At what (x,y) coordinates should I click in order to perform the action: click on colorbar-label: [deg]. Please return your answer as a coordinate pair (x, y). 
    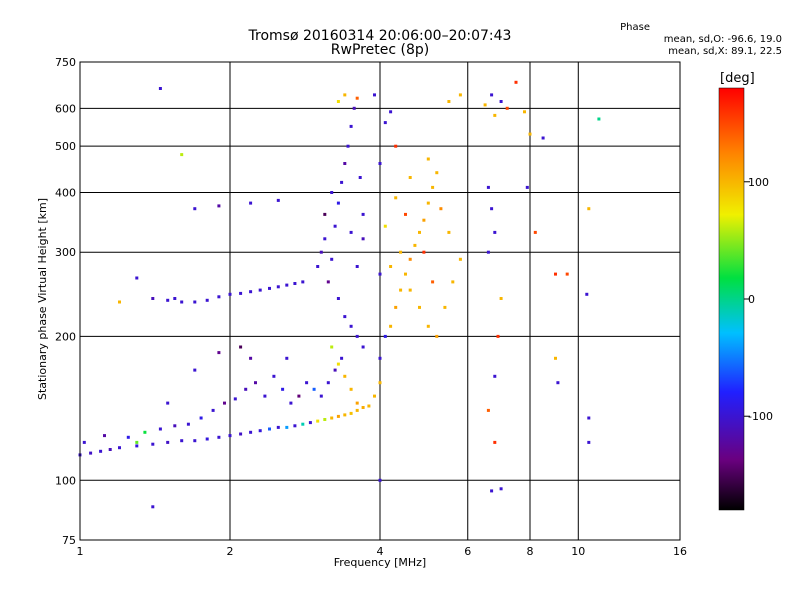
    Looking at the image, I should click on (737, 78).